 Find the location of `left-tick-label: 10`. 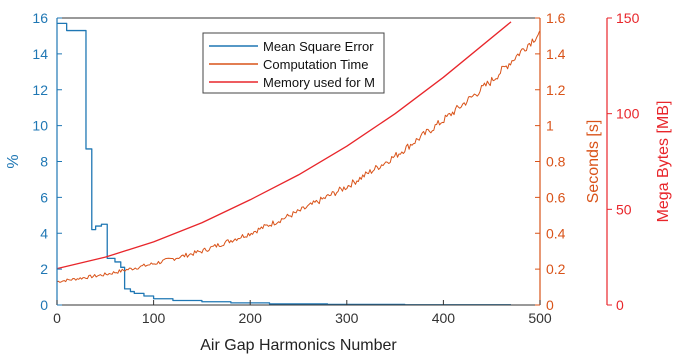

left-tick-label: 10 is located at coordinates (40, 126).